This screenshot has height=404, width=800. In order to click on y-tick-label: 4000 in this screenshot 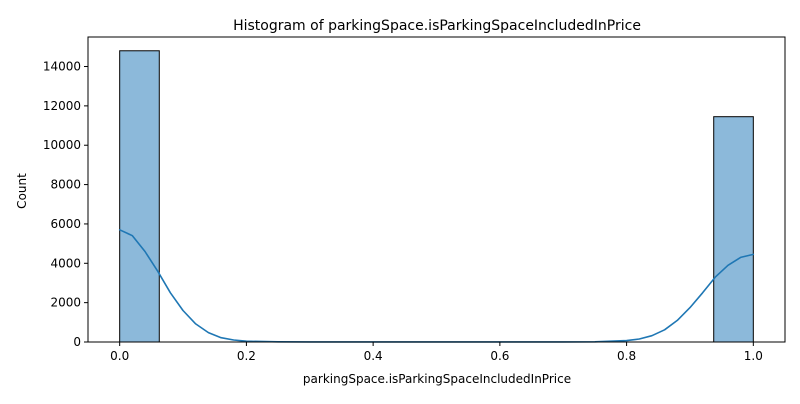, I will do `click(65, 263)`.